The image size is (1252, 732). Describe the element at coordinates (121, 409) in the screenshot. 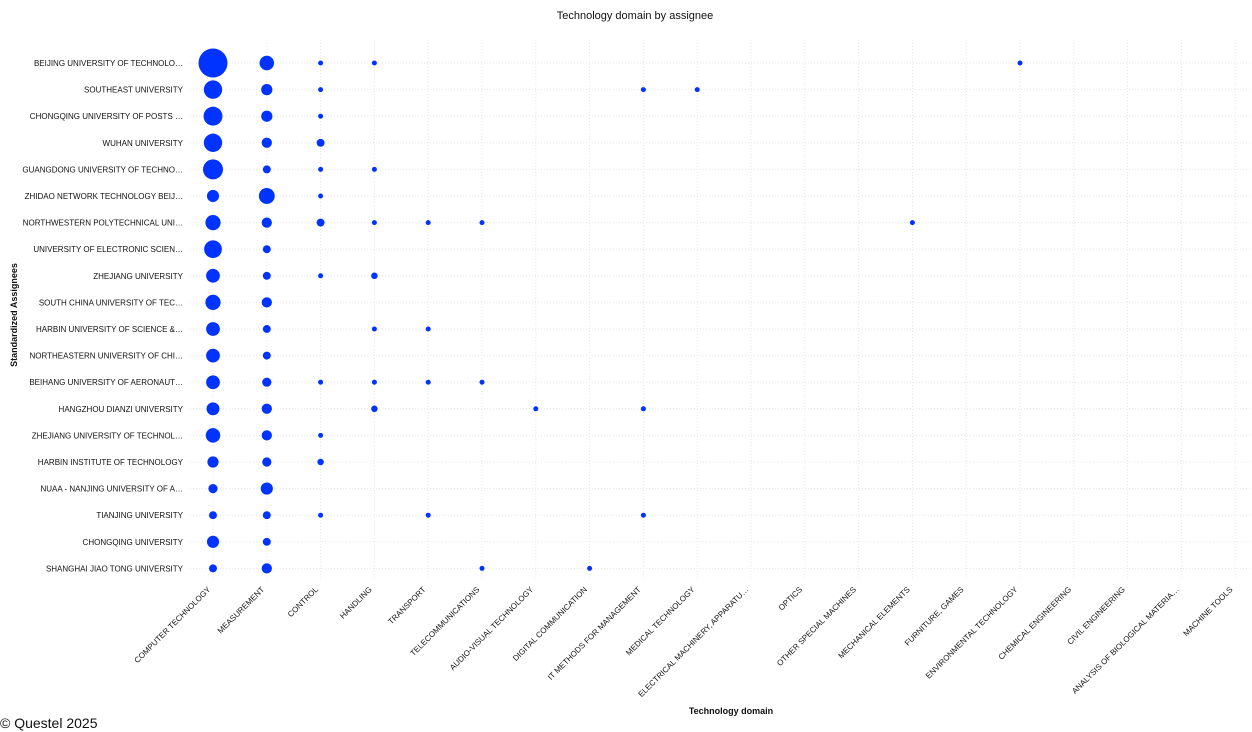

I see `y-tick-label: HANGZHOU DIANZI UNIVERSITY` at that location.